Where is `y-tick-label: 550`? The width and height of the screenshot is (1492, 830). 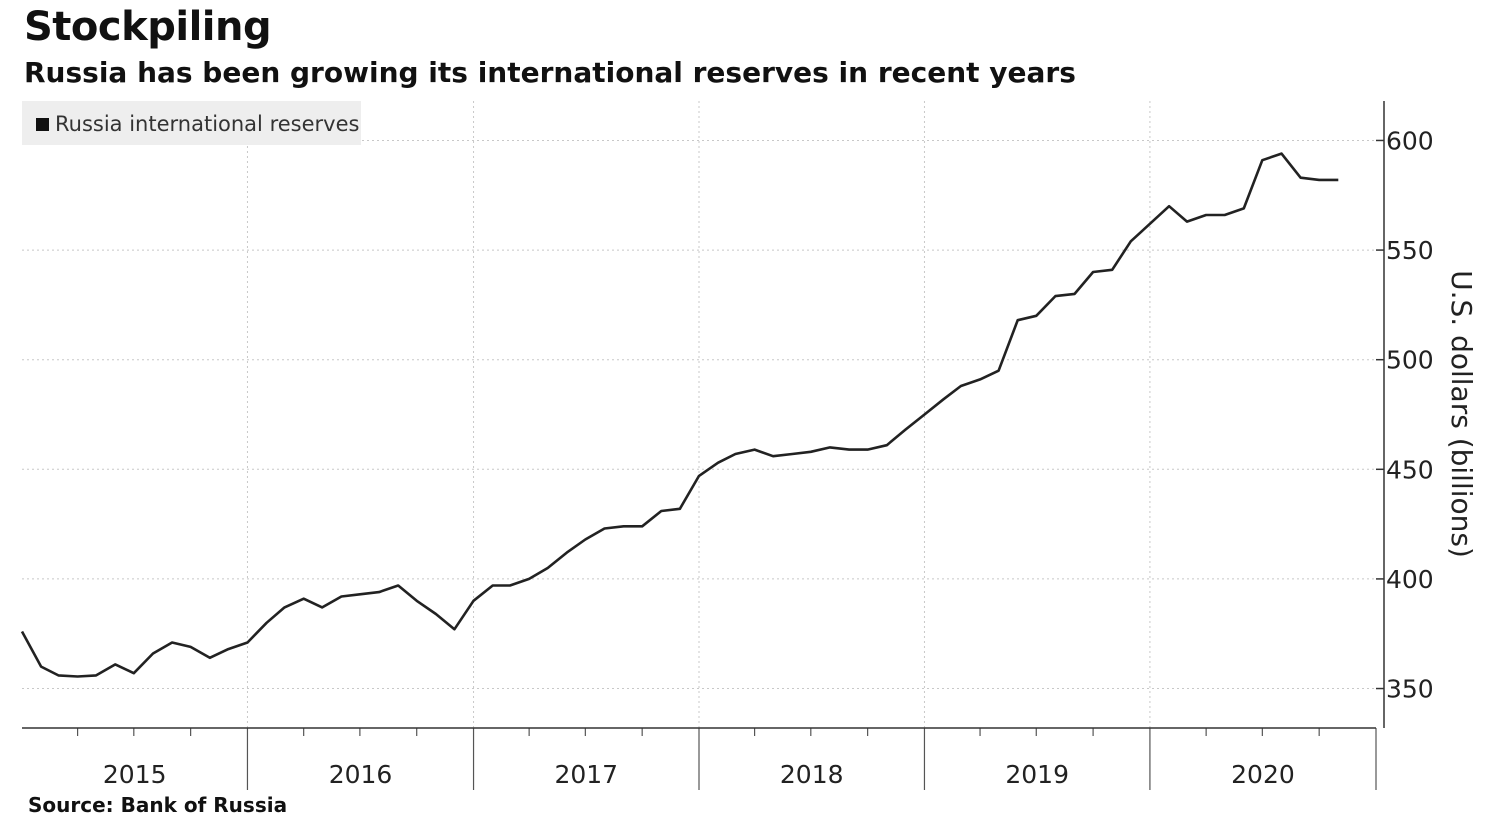
y-tick-label: 550 is located at coordinates (1410, 250).